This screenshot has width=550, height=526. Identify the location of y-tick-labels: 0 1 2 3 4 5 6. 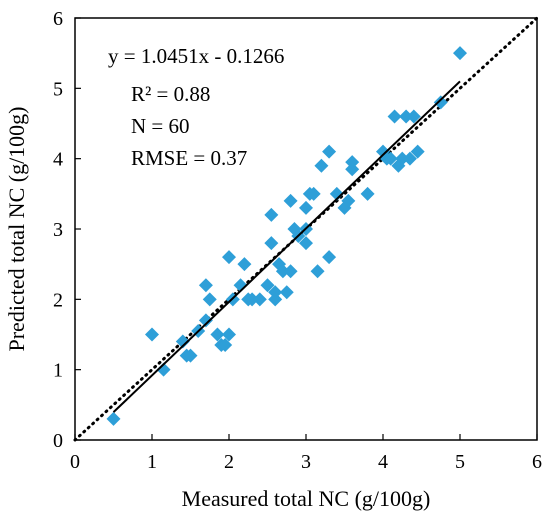
(58, 230).